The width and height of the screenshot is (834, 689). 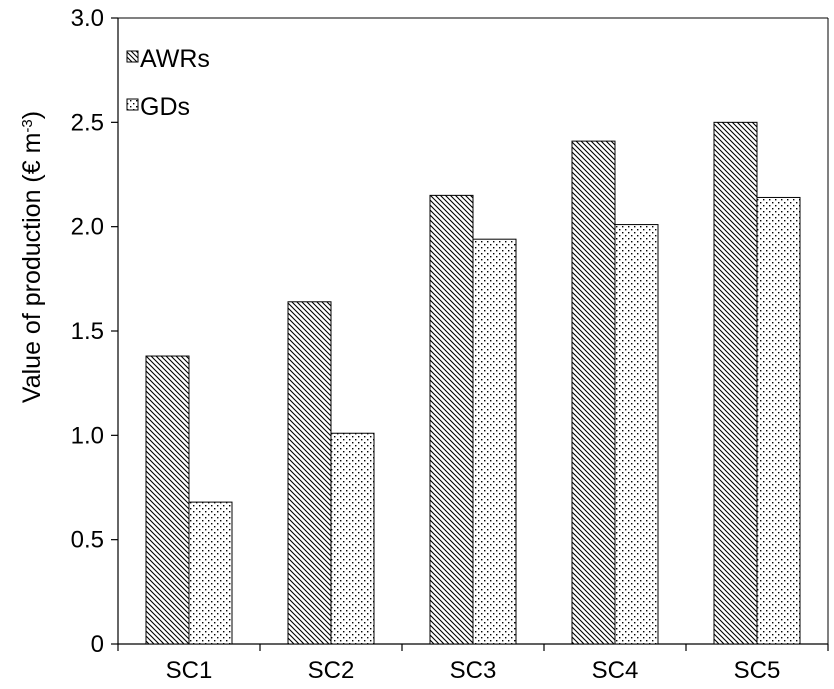 I want to click on y-tick-label: 1.5, so click(x=87, y=331).